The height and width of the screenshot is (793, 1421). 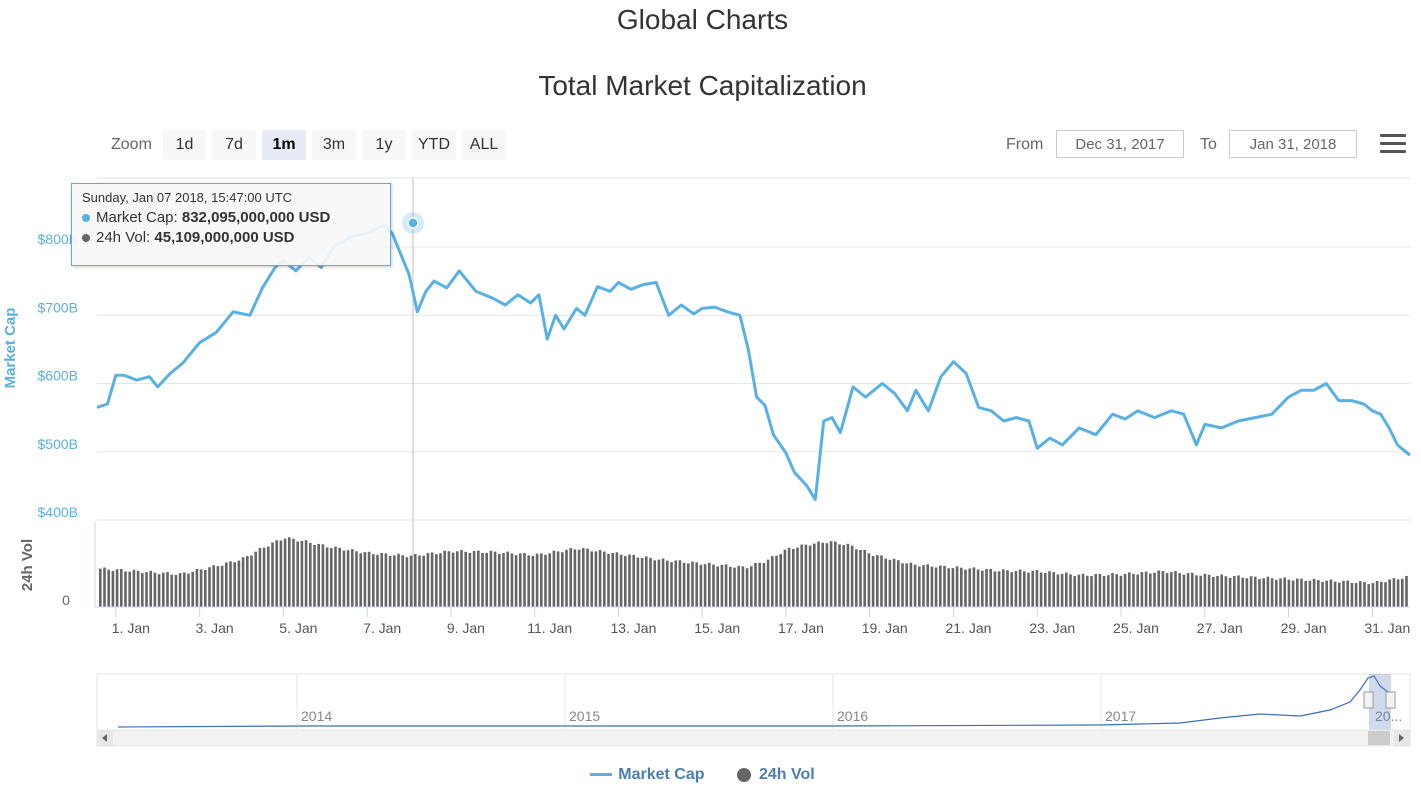 What do you see at coordinates (753, 701) in the screenshot?
I see `navigator-line` at bounding box center [753, 701].